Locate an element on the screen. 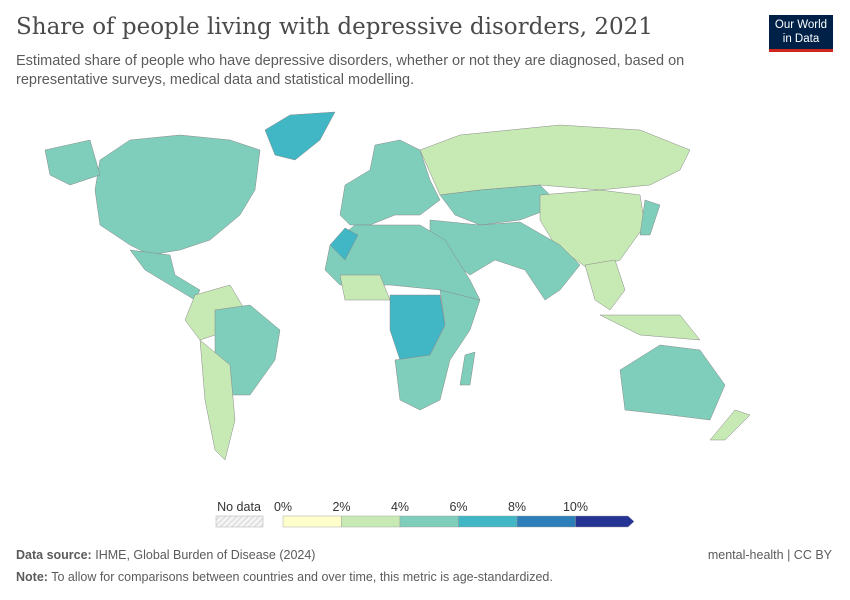 This screenshot has height=600, width=850. region-indonesia is located at coordinates (650, 327).